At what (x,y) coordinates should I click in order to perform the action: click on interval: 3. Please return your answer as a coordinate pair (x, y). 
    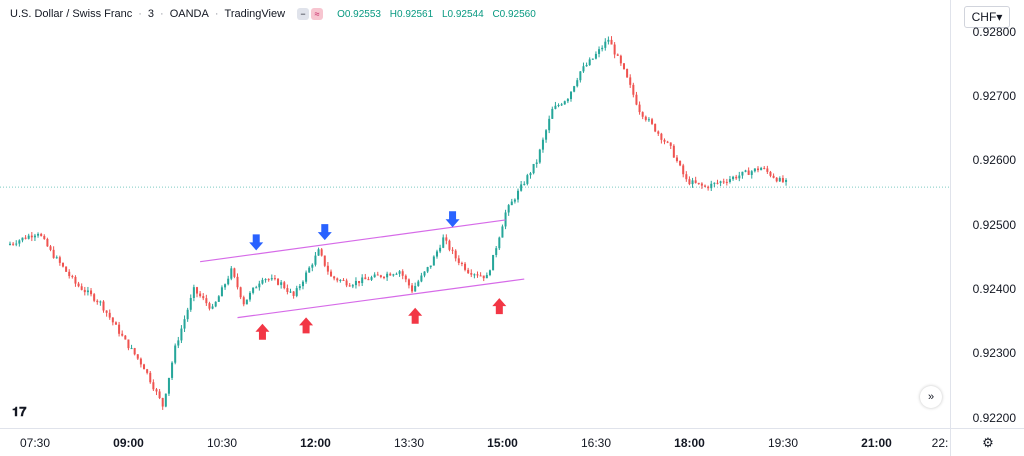
    Looking at the image, I should click on (151, 14).